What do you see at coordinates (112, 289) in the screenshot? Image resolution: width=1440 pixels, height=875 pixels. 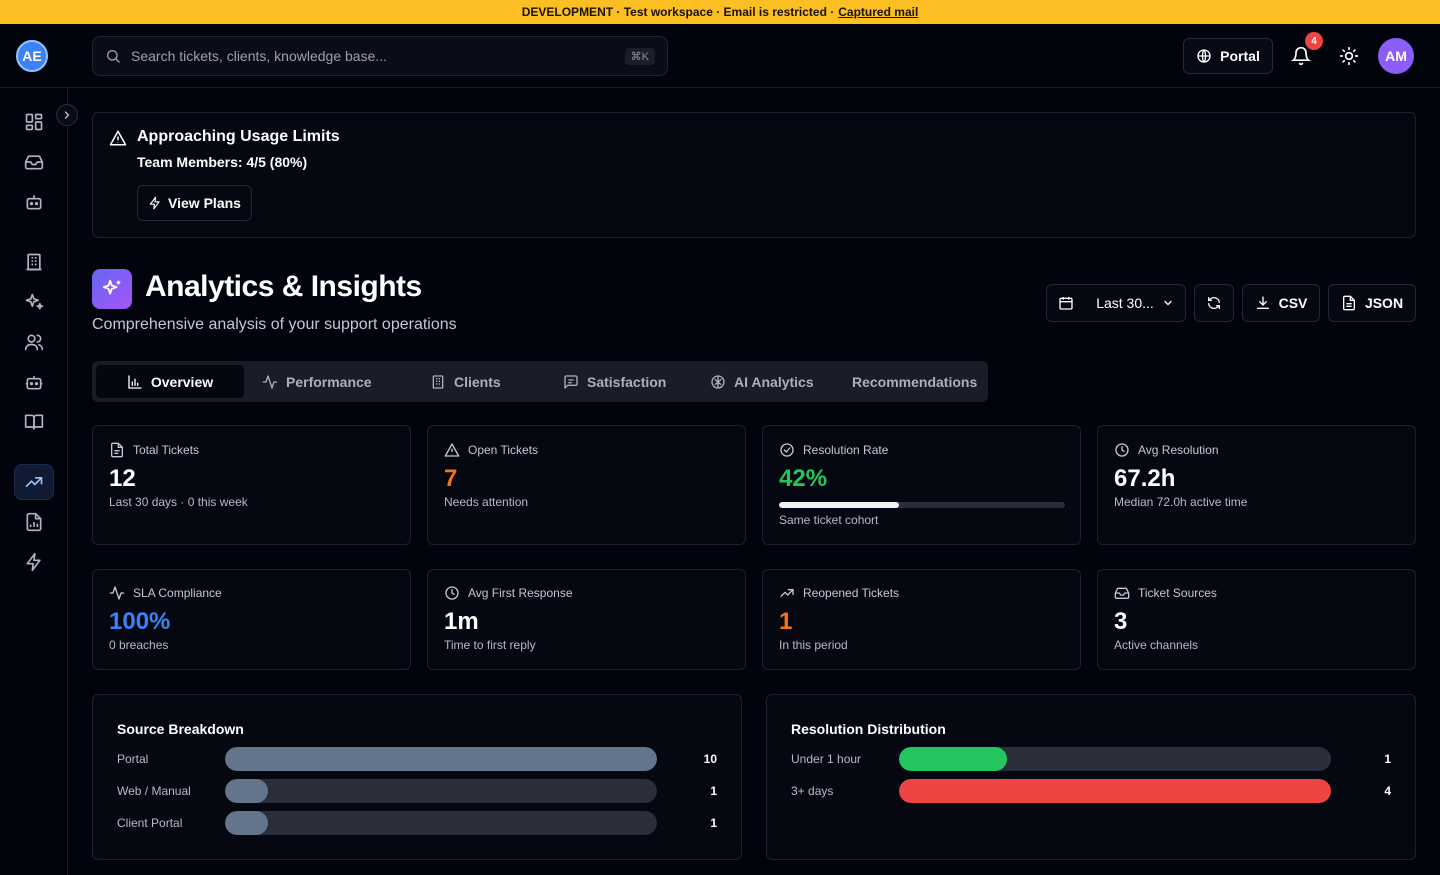 I see `analytics-header-icon` at bounding box center [112, 289].